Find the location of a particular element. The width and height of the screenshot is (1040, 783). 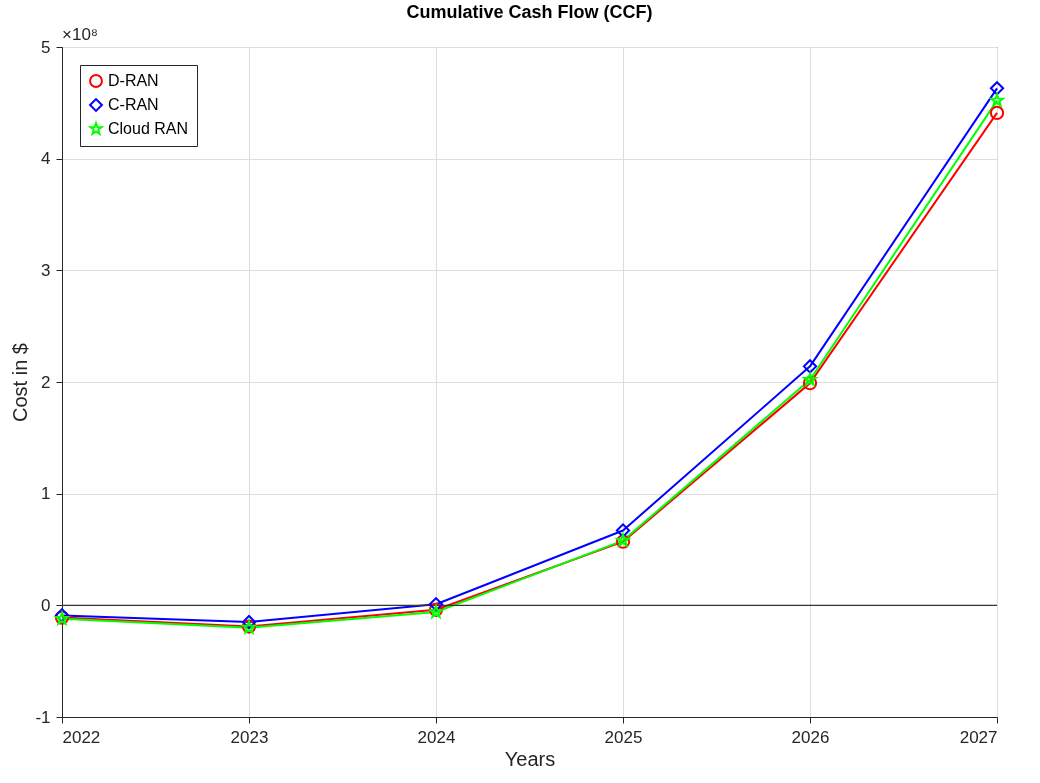

x-tick-label: 2026 is located at coordinates (810, 737).